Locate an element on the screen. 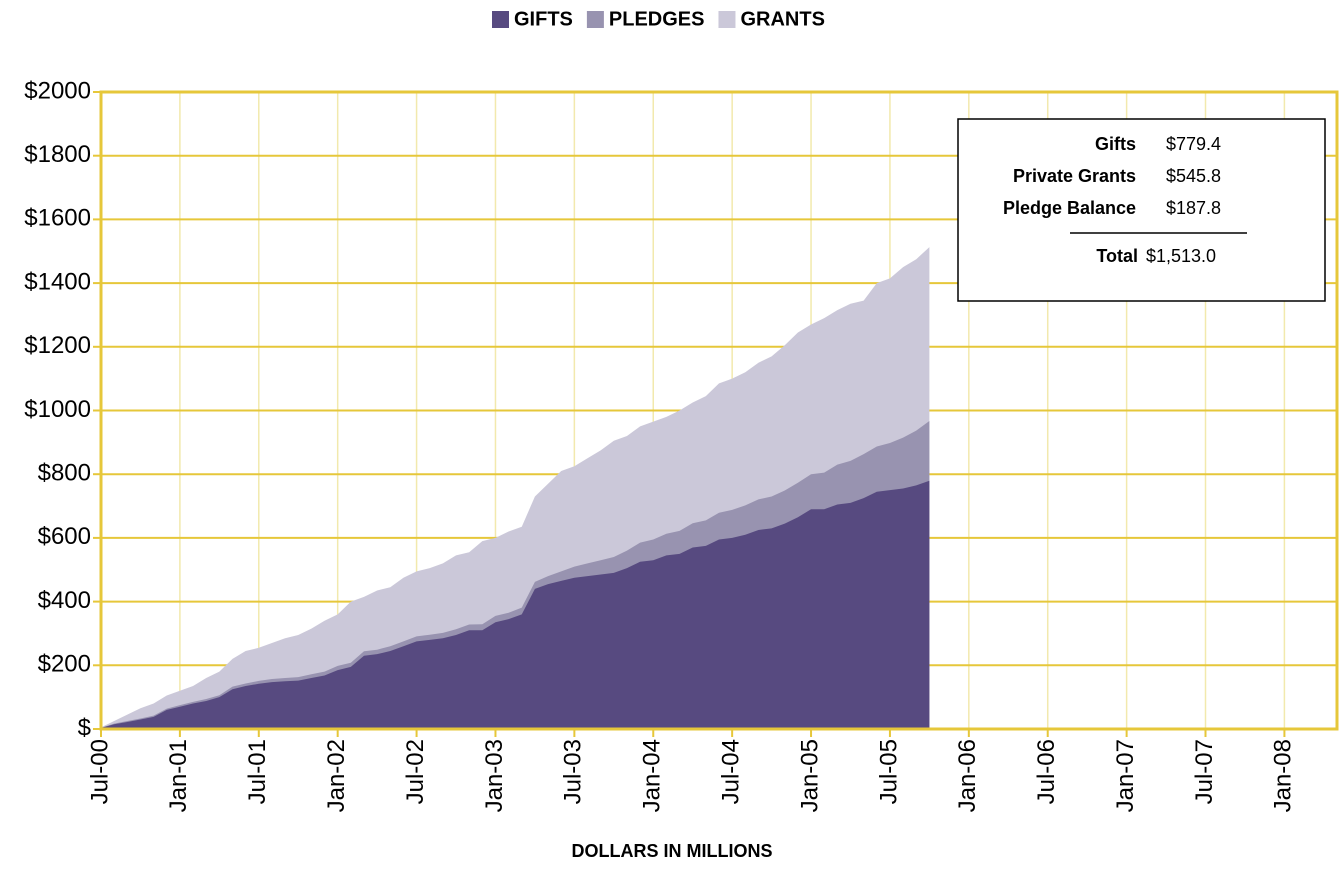 Image resolution: width=1344 pixels, height=893 pixels. y-tick-label: $1600 is located at coordinates (57, 218).